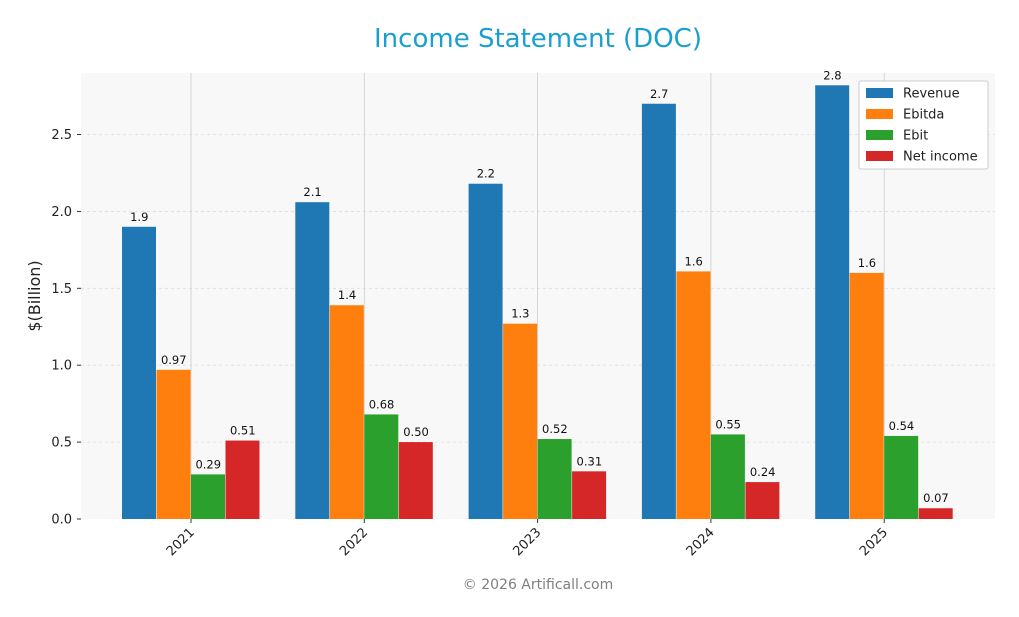 This screenshot has width=1019, height=617. Describe the element at coordinates (940, 157) in the screenshot. I see `legend-label: Net income` at that location.